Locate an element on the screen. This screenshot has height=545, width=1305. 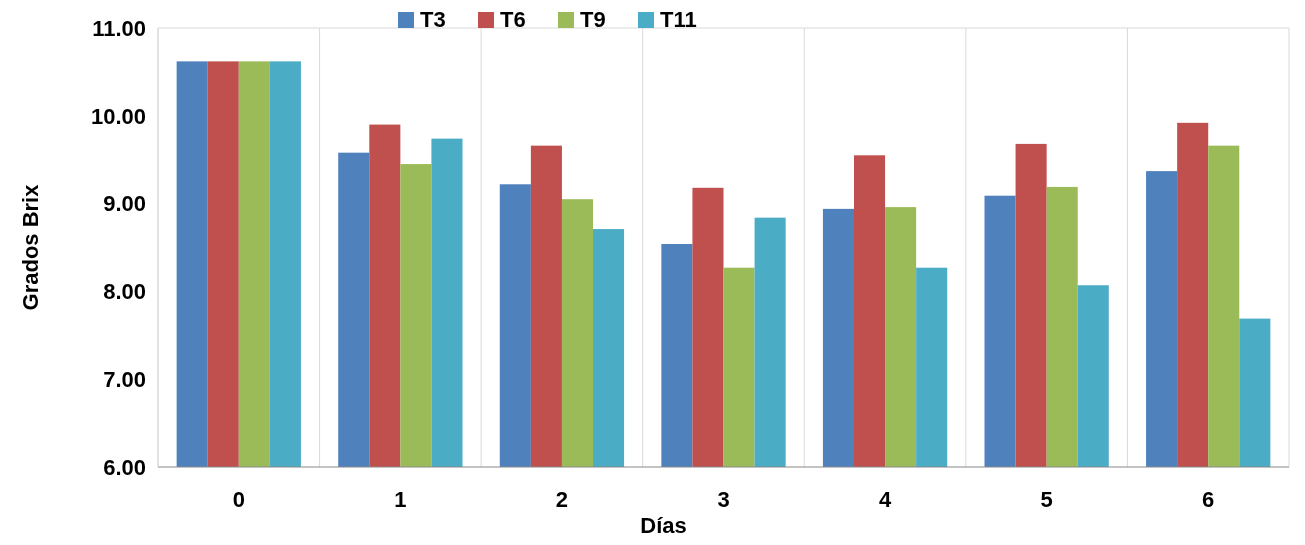
x-tick-label: 2 is located at coordinates (562, 499).